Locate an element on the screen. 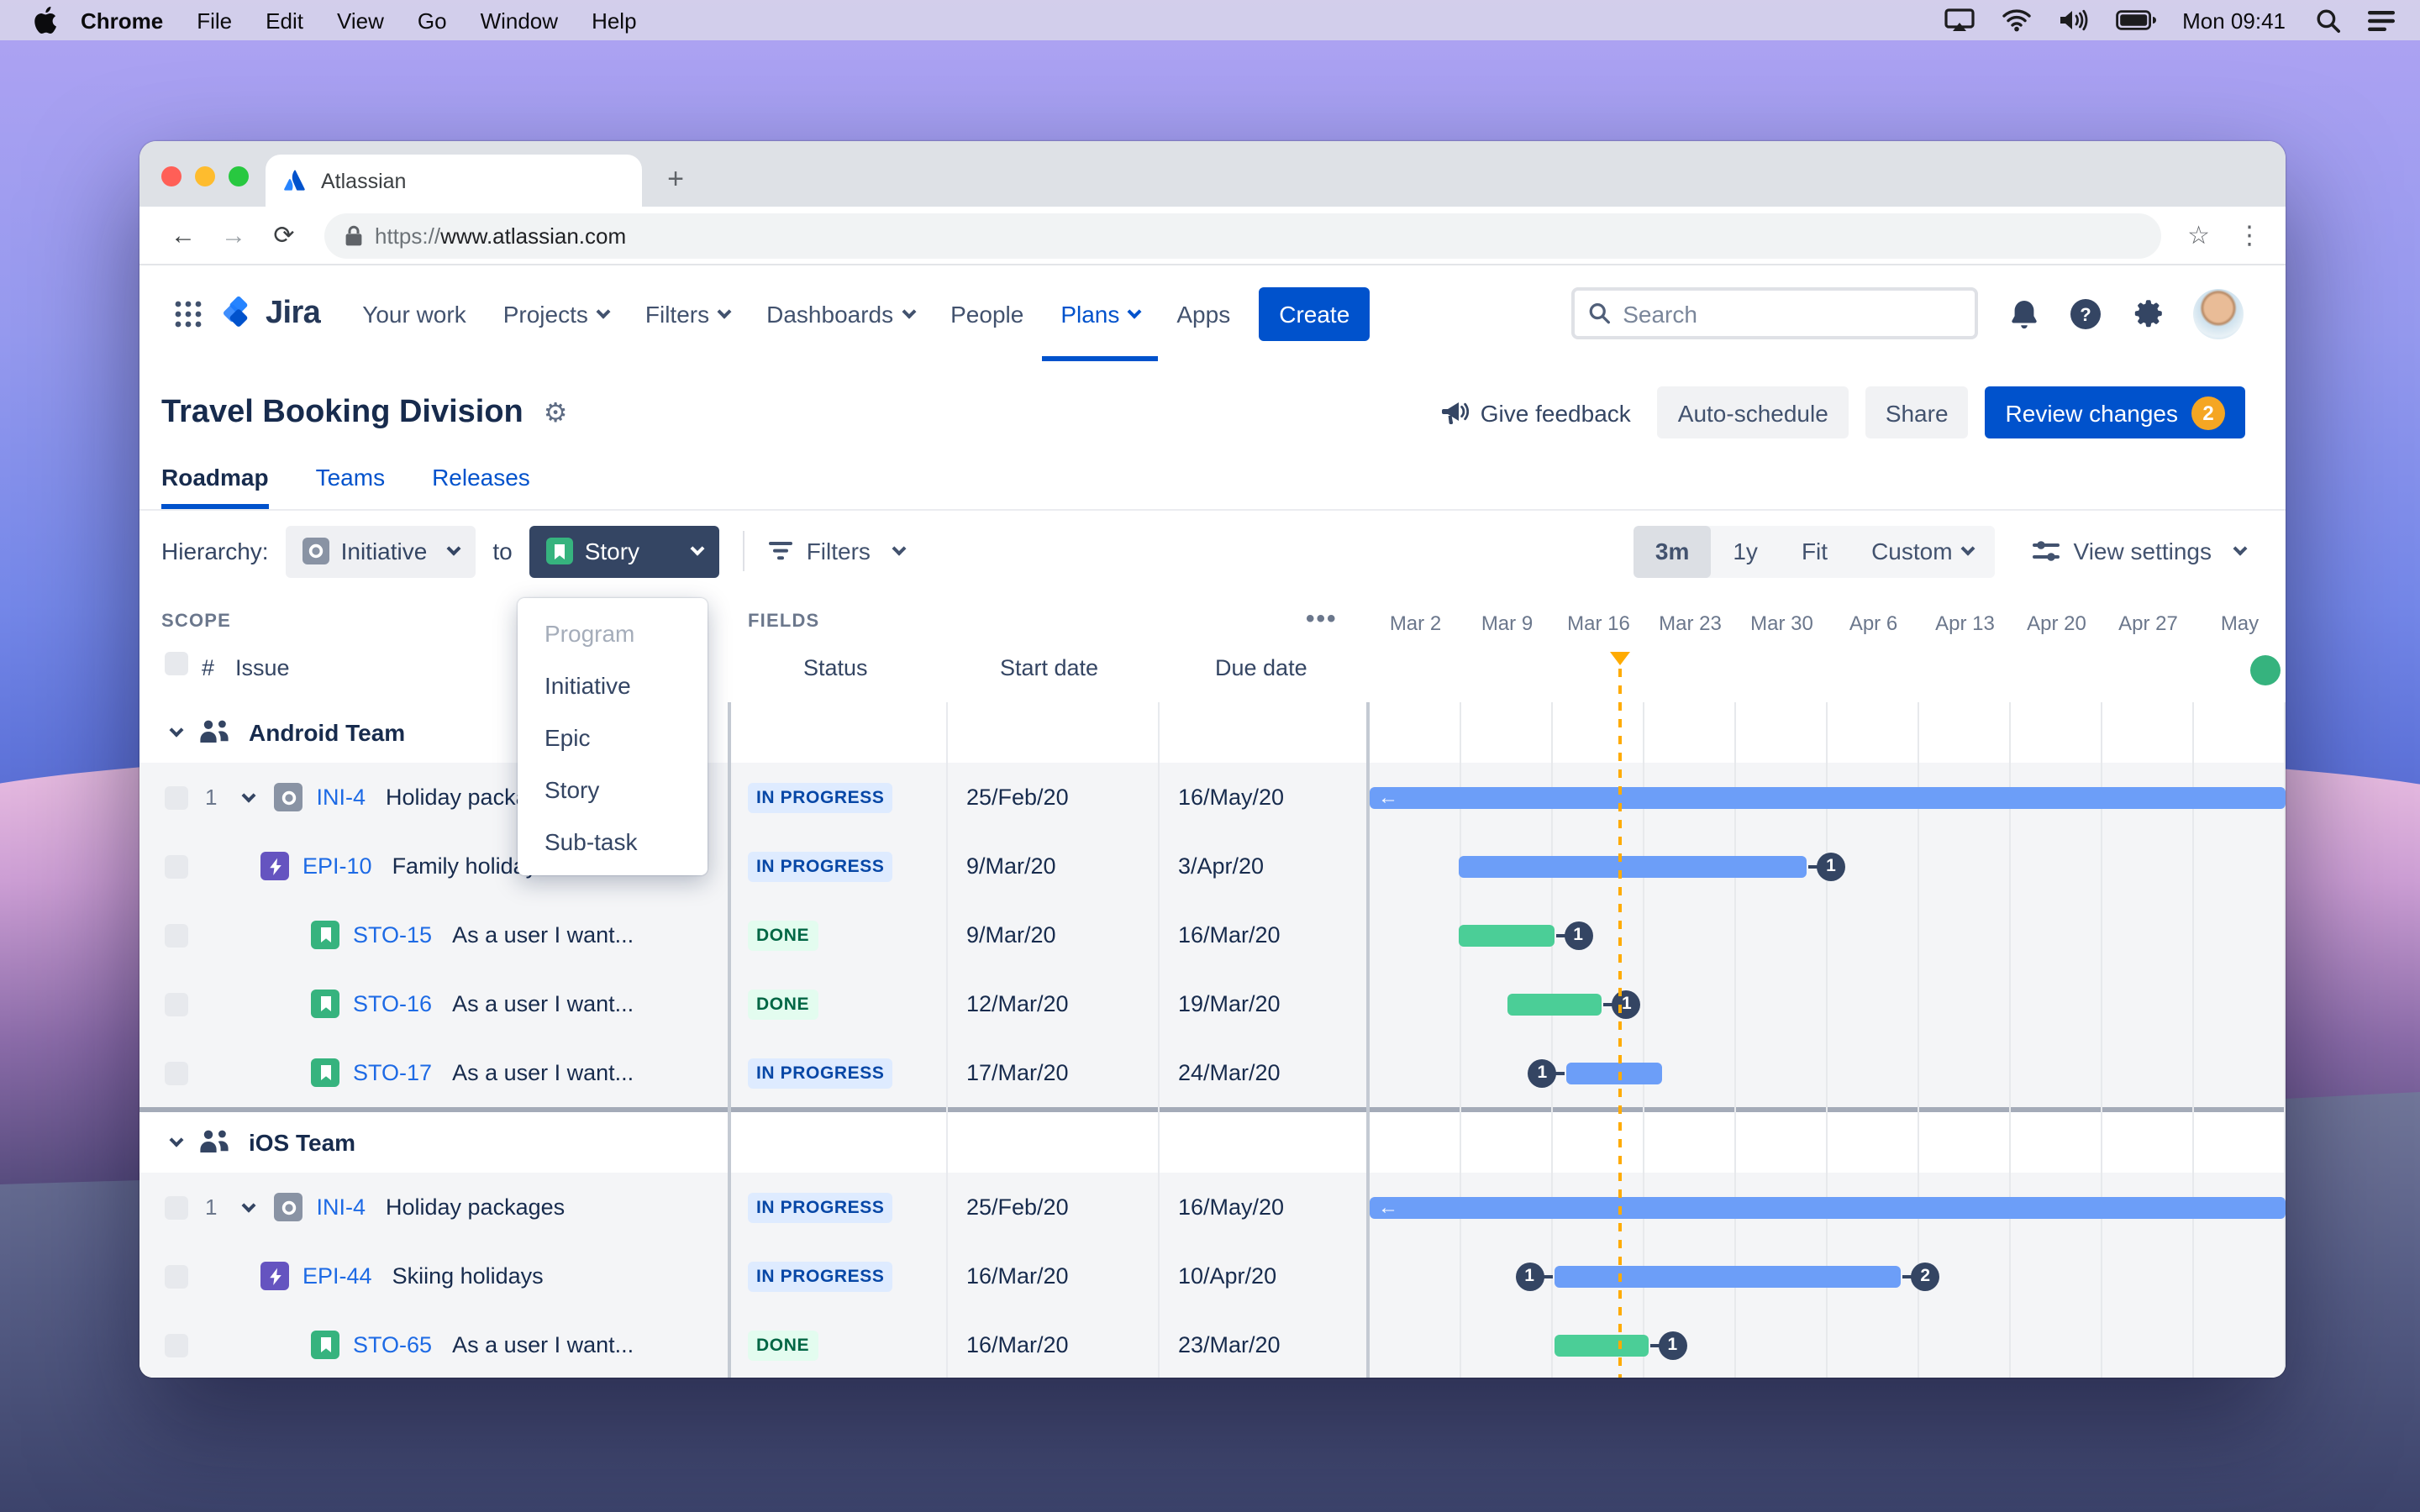 The image size is (2420, 1512). menu-item-sub-task: Sub-task is located at coordinates (591, 840).